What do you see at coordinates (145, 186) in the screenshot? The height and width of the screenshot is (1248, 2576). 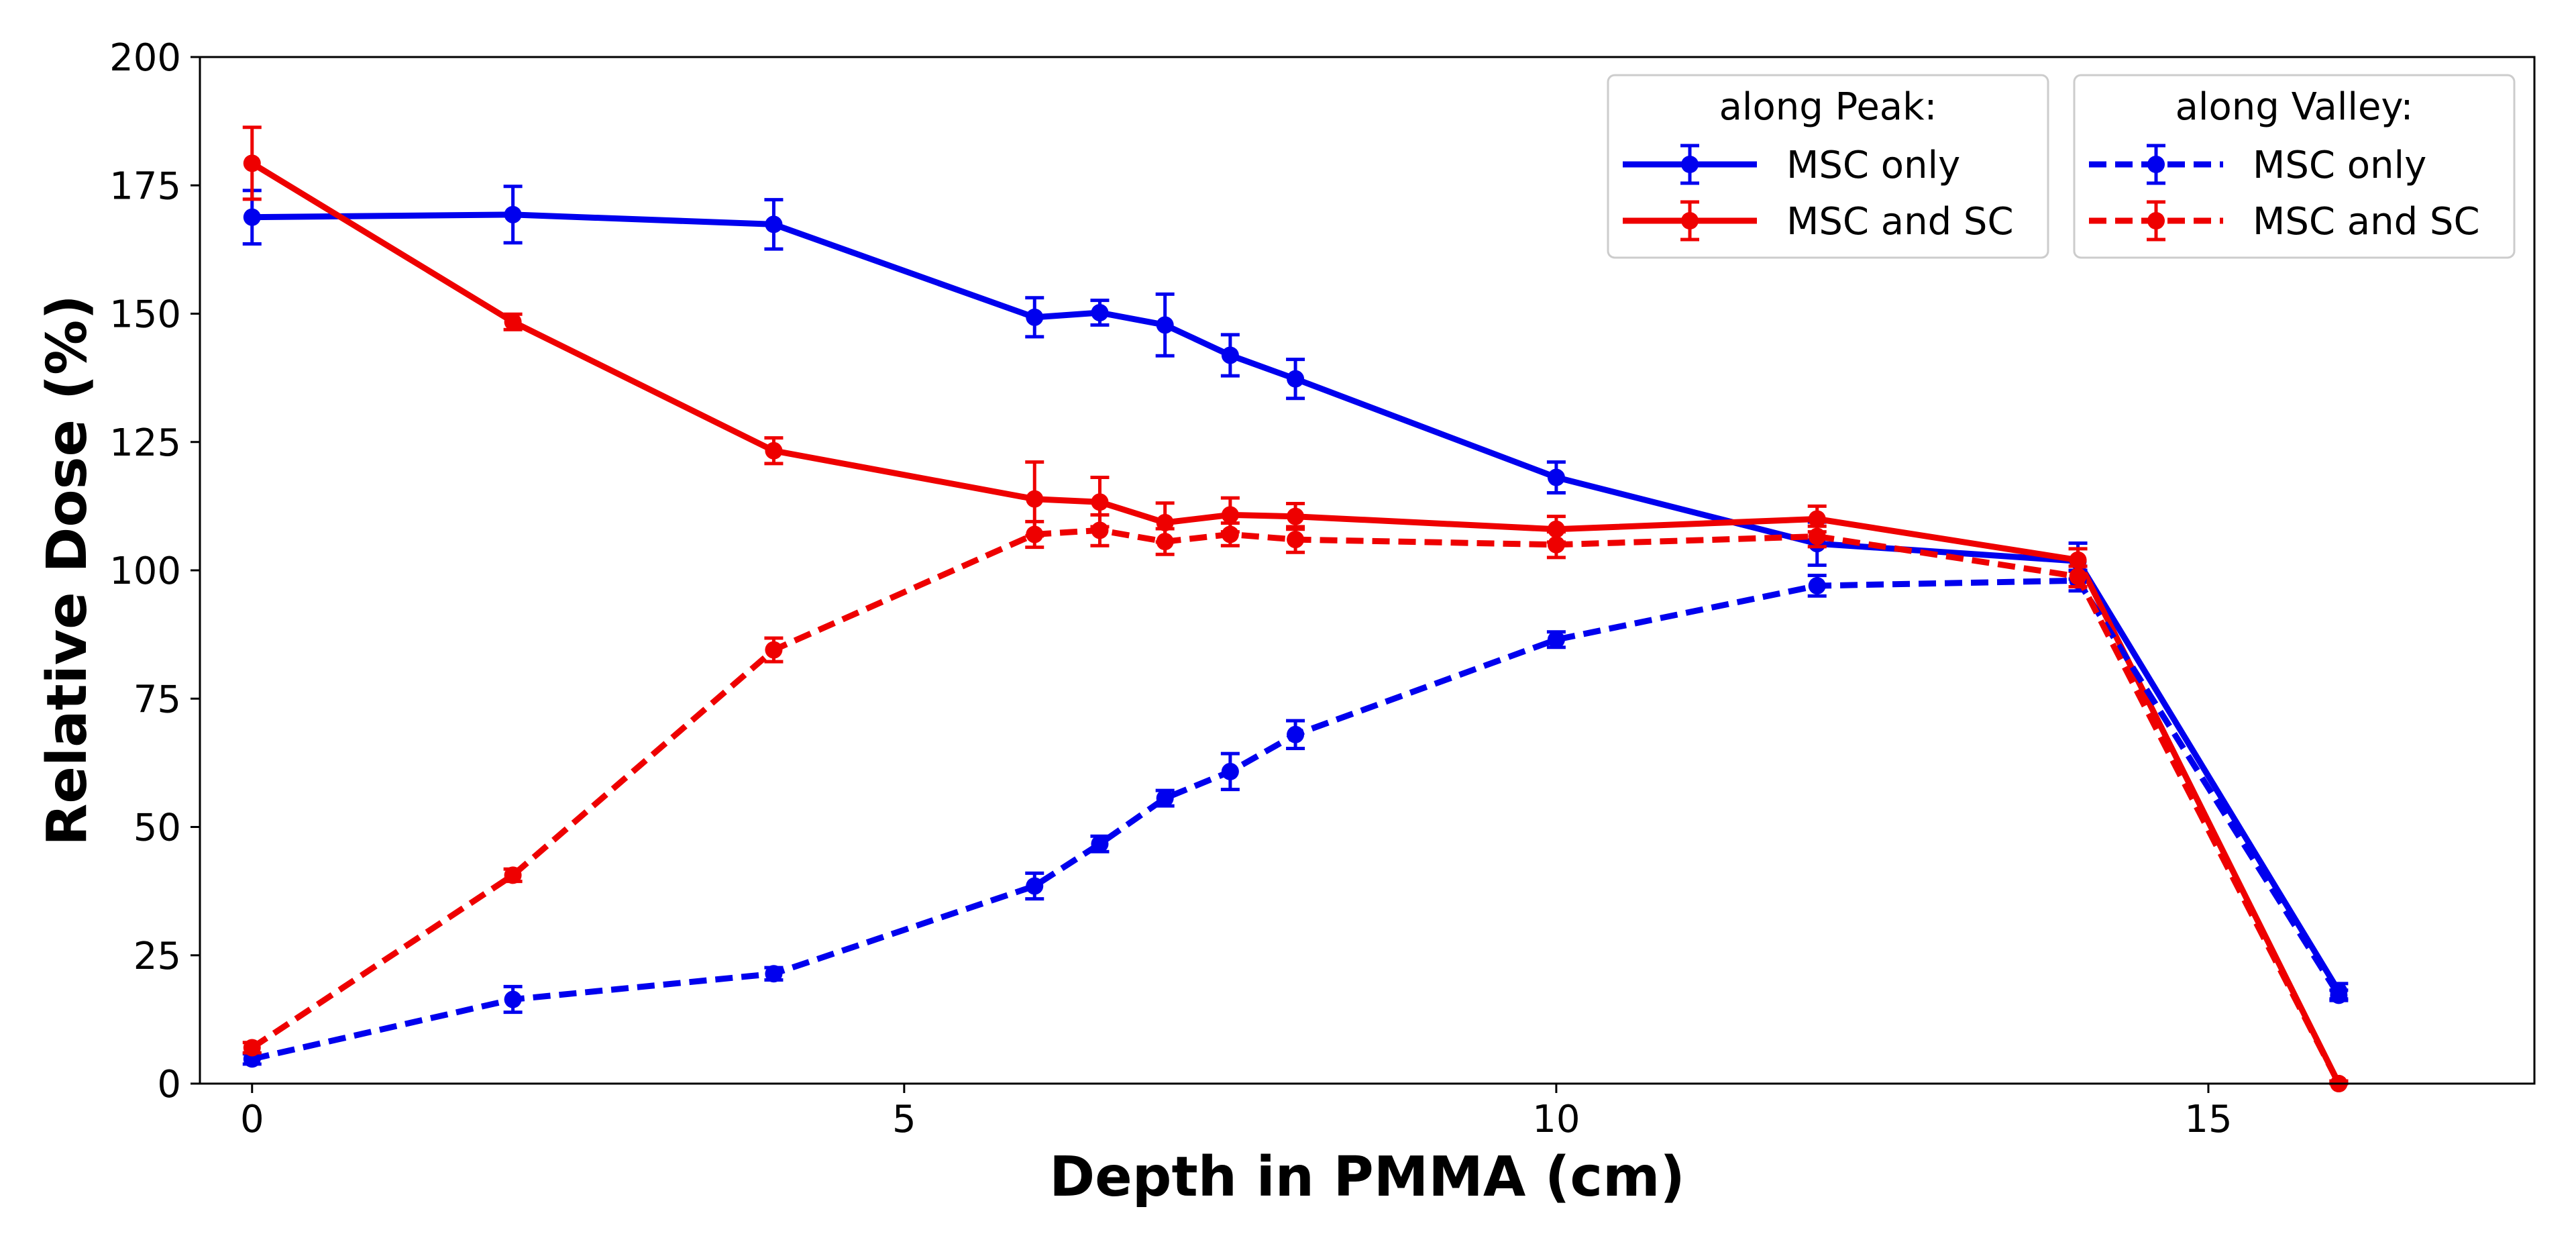 I see `y-tick-label: 175` at bounding box center [145, 186].